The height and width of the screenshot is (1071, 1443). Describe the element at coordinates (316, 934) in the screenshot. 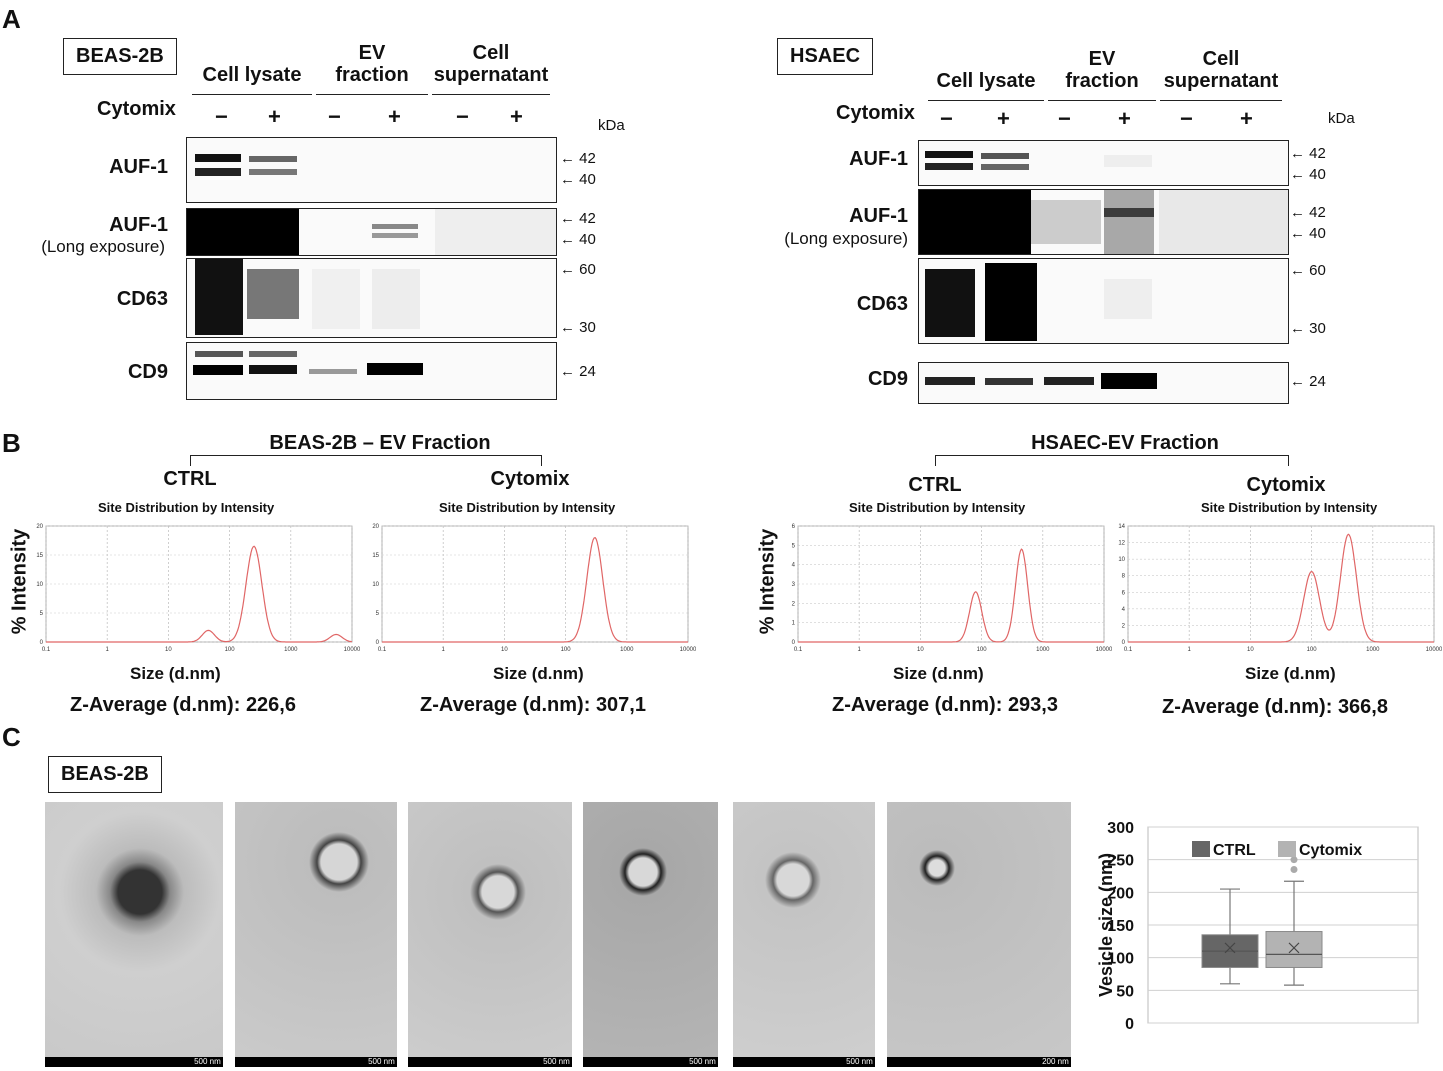

I see `em-image-2: 500 nm` at that location.